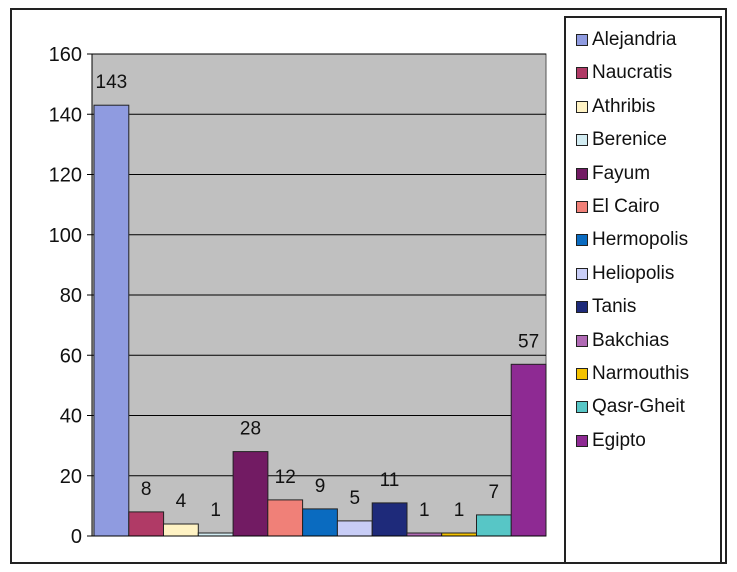  I want to click on legend-label: Berenice, so click(629, 140).